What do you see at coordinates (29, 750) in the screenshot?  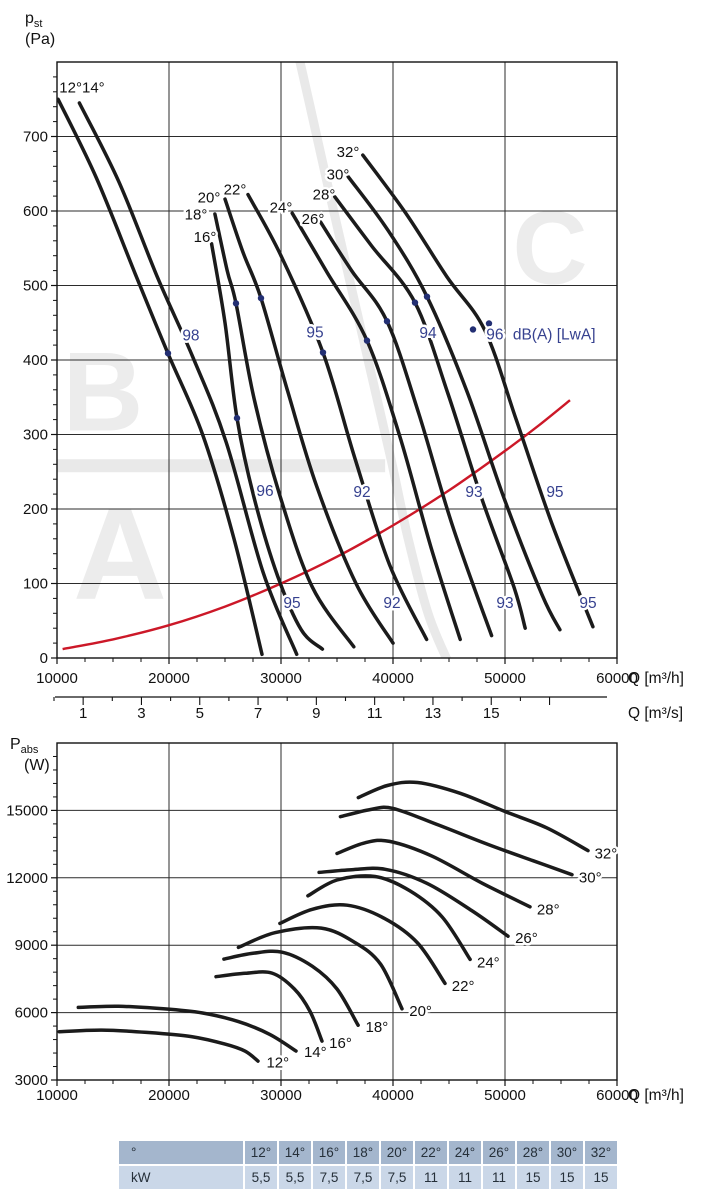 I see `power-axis-subscript: abs` at bounding box center [29, 750].